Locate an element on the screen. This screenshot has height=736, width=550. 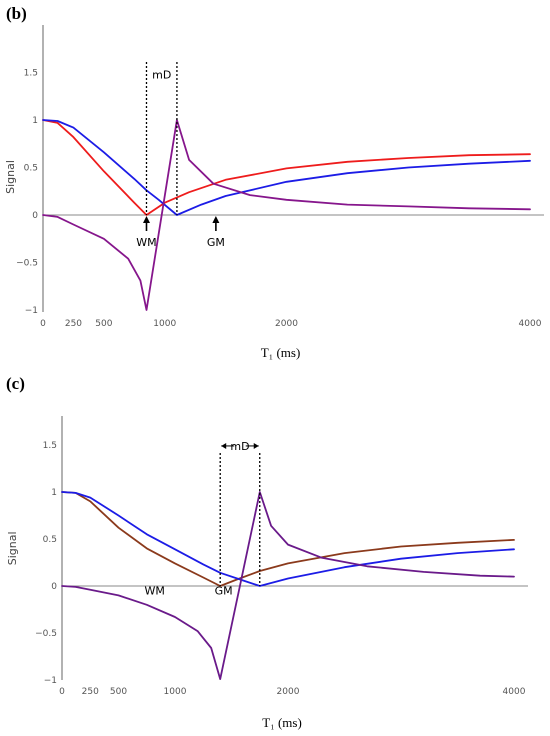
panel-label-b: (b) is located at coordinates (16, 13).